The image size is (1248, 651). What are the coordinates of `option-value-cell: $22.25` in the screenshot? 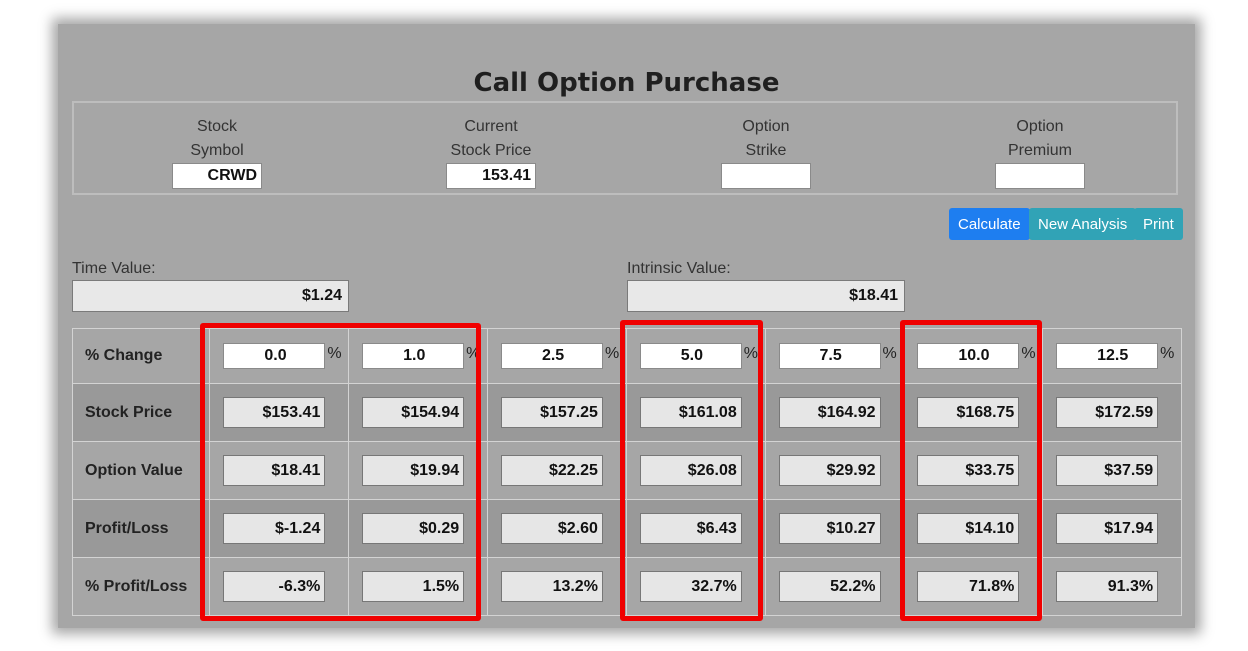 It's located at (556, 470).